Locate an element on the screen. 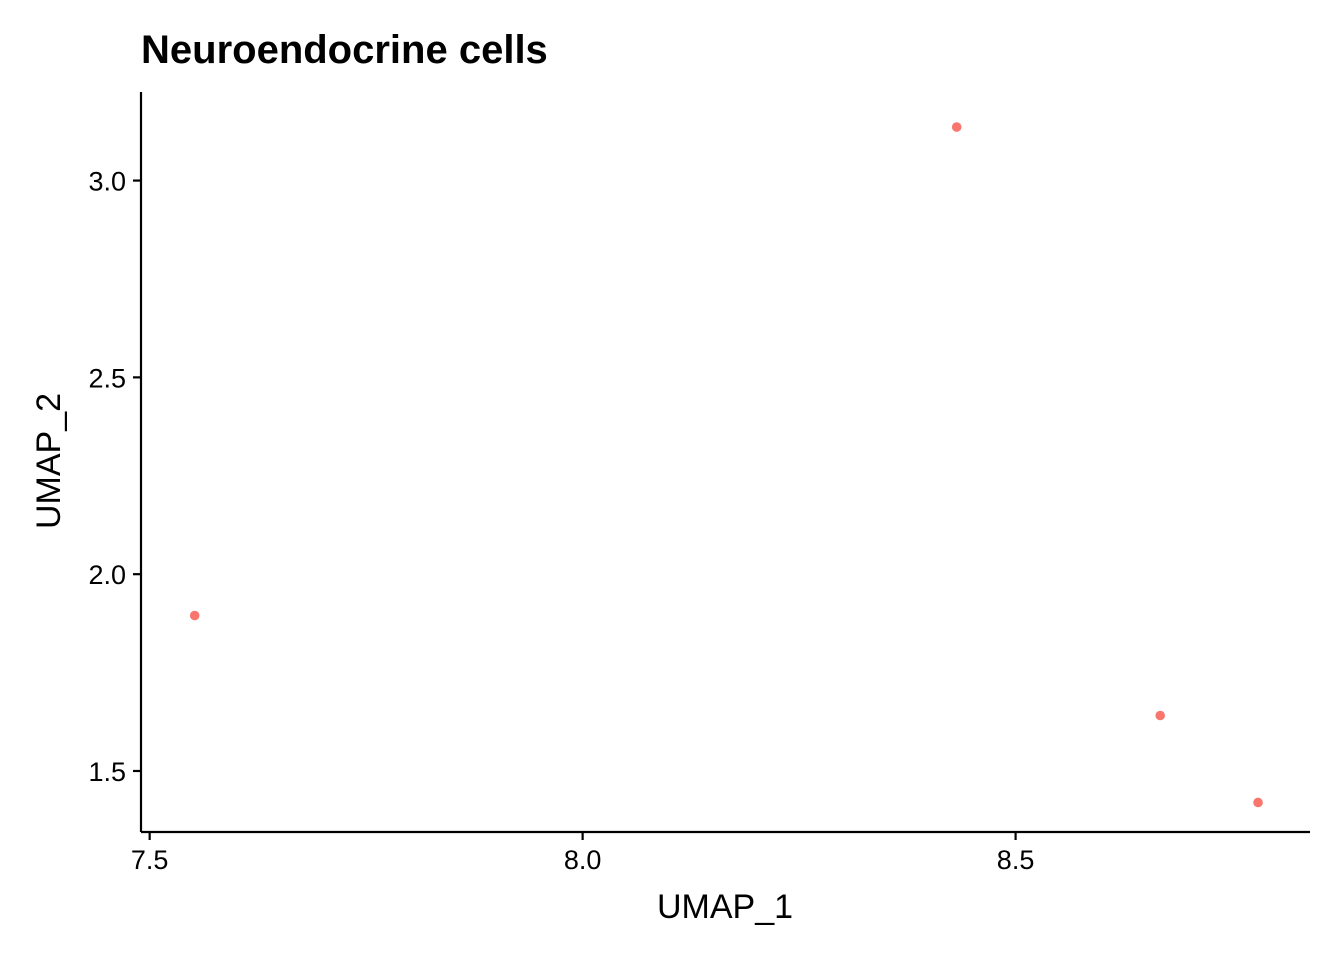 Image resolution: width=1344 pixels, height=960 pixels. y-ticks: 1.5 2.0 2.5 3.0 is located at coordinates (114, 477).